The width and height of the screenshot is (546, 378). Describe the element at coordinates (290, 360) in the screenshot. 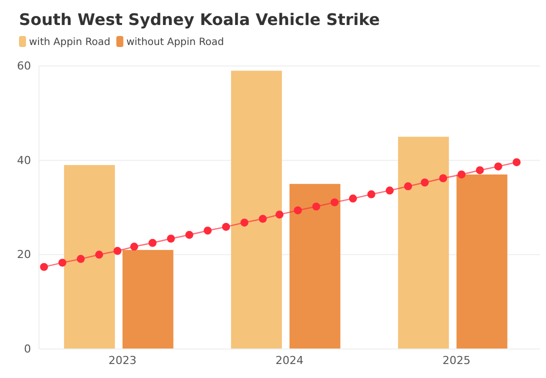

I see `x-tick-label: 2024` at that location.